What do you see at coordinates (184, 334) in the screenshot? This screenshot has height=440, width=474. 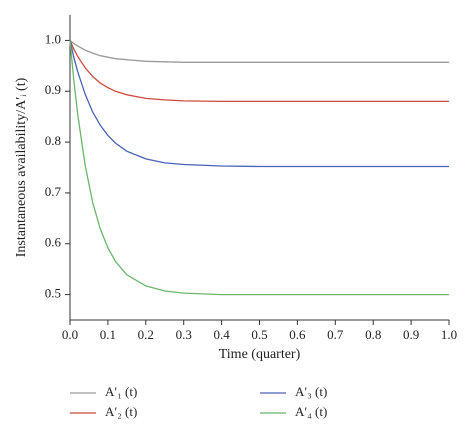 I see `x-tick-label: 0.3` at bounding box center [184, 334].